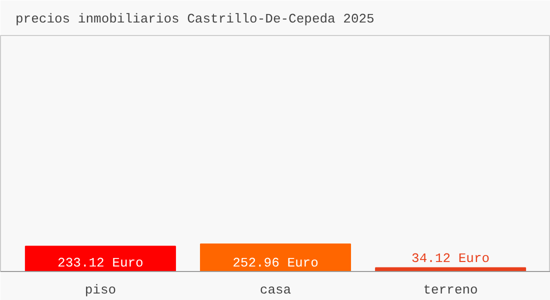 Image resolution: width=550 pixels, height=300 pixels. What do you see at coordinates (100, 290) in the screenshot?
I see `x-tick-label: piso` at bounding box center [100, 290].